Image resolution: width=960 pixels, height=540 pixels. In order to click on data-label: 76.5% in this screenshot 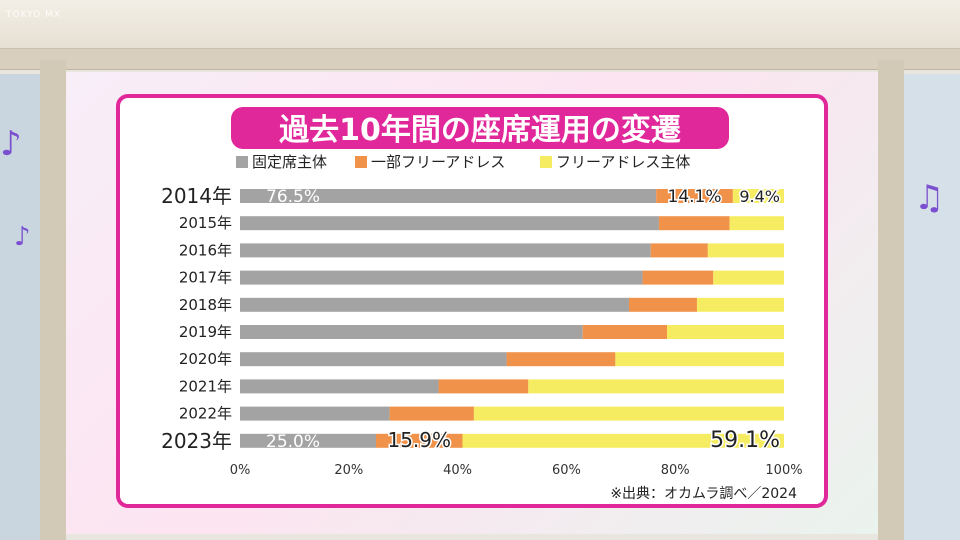, I will do `click(293, 197)`.